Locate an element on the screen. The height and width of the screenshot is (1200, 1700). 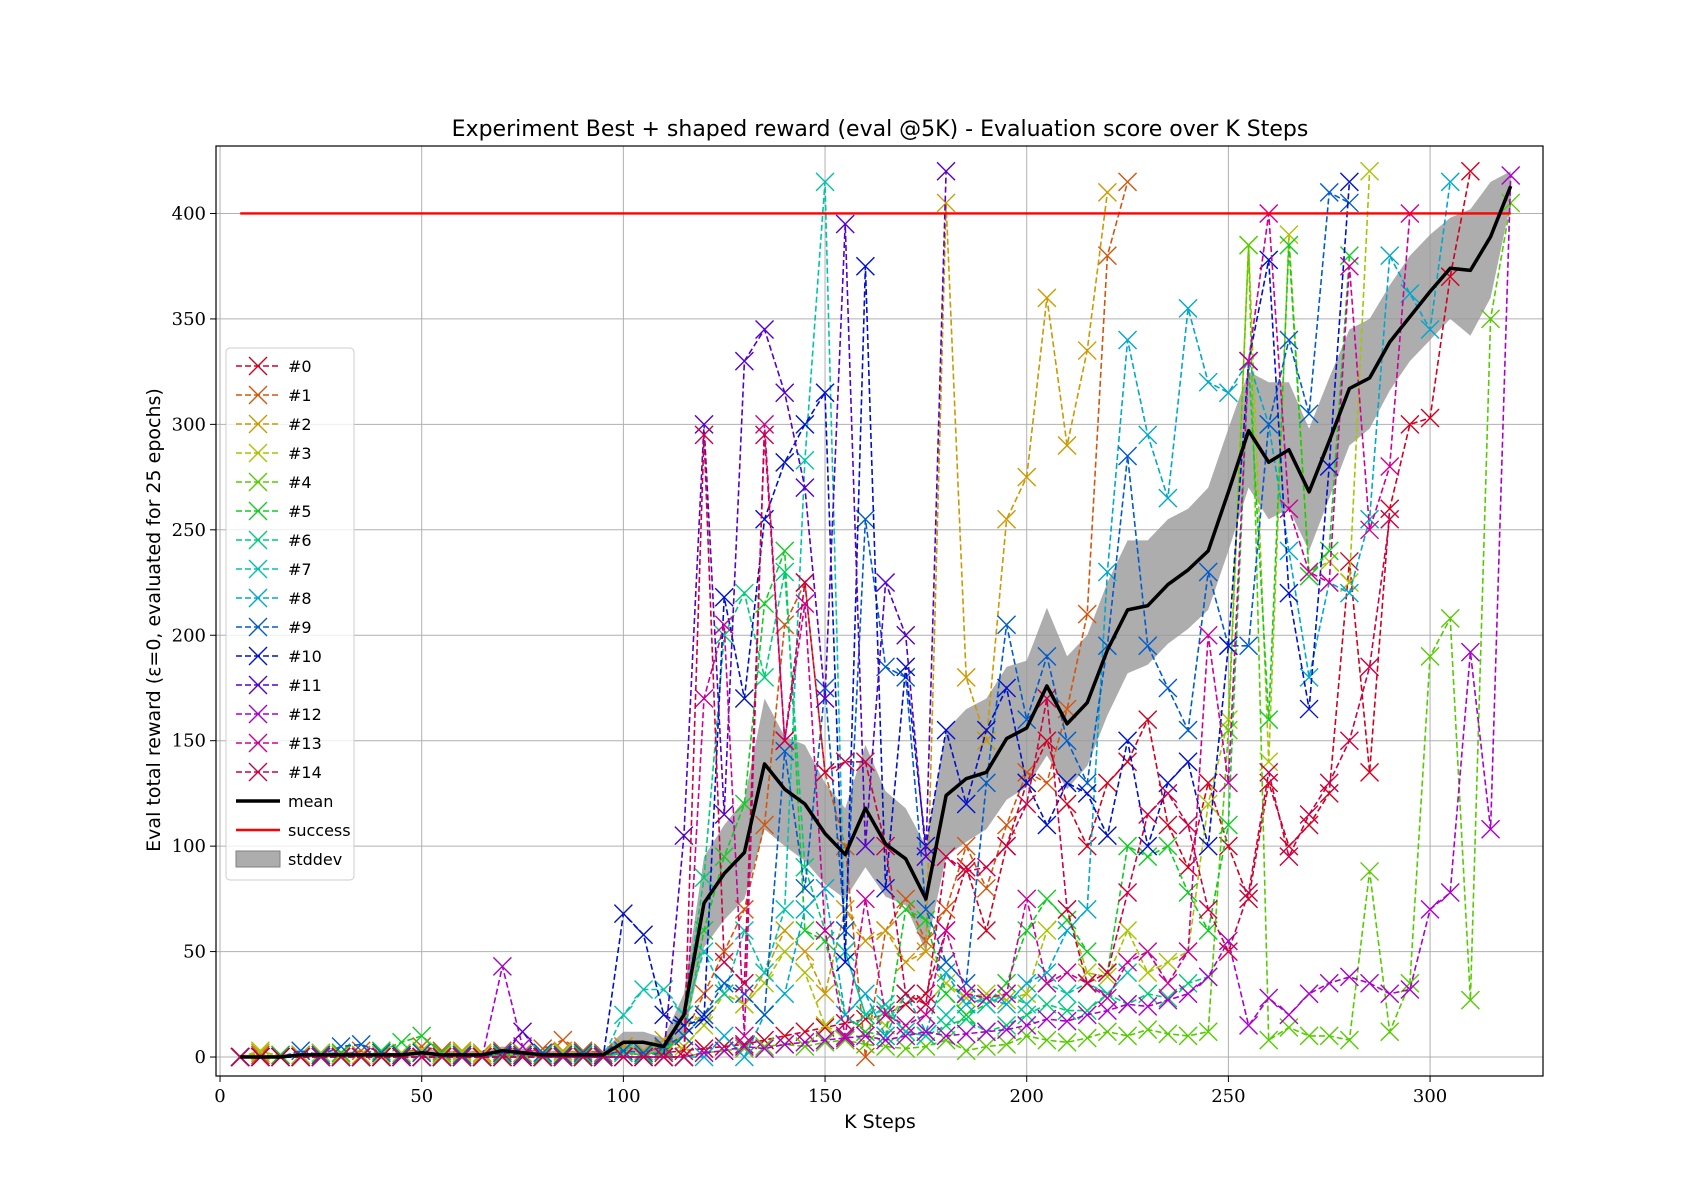
y-tick-label: 0 is located at coordinates (200, 1057).